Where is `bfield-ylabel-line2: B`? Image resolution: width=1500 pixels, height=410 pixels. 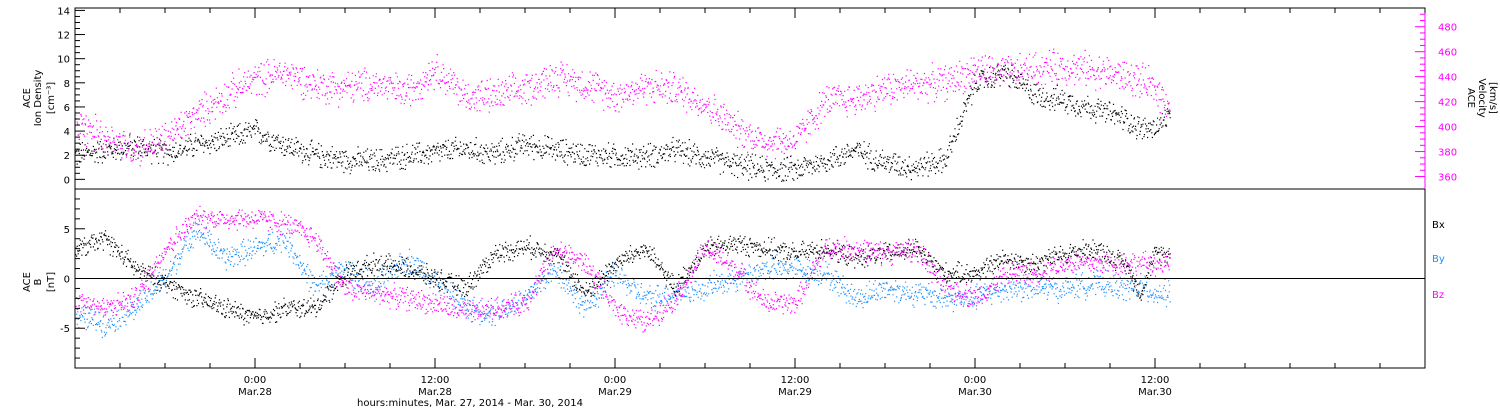 bfield-ylabel-line2: B is located at coordinates (38, 281).